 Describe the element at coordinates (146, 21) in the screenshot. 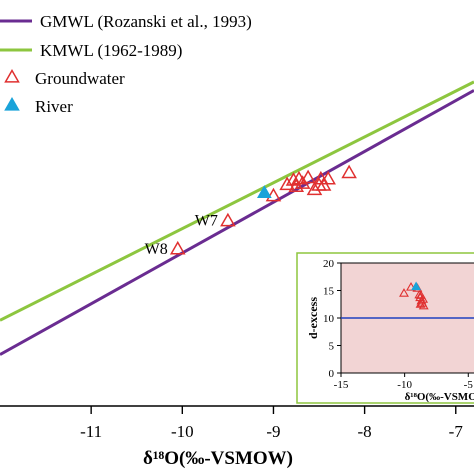

I see `legend-label: GMWL (Rozanski et al., 1993)` at that location.